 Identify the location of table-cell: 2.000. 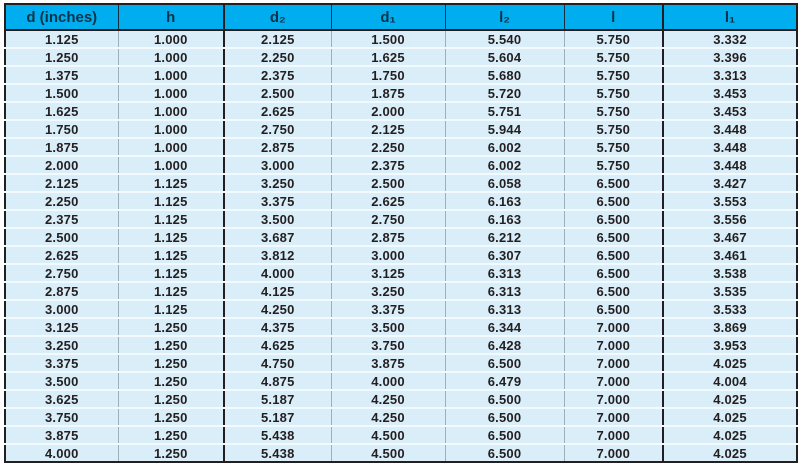
(62, 165).